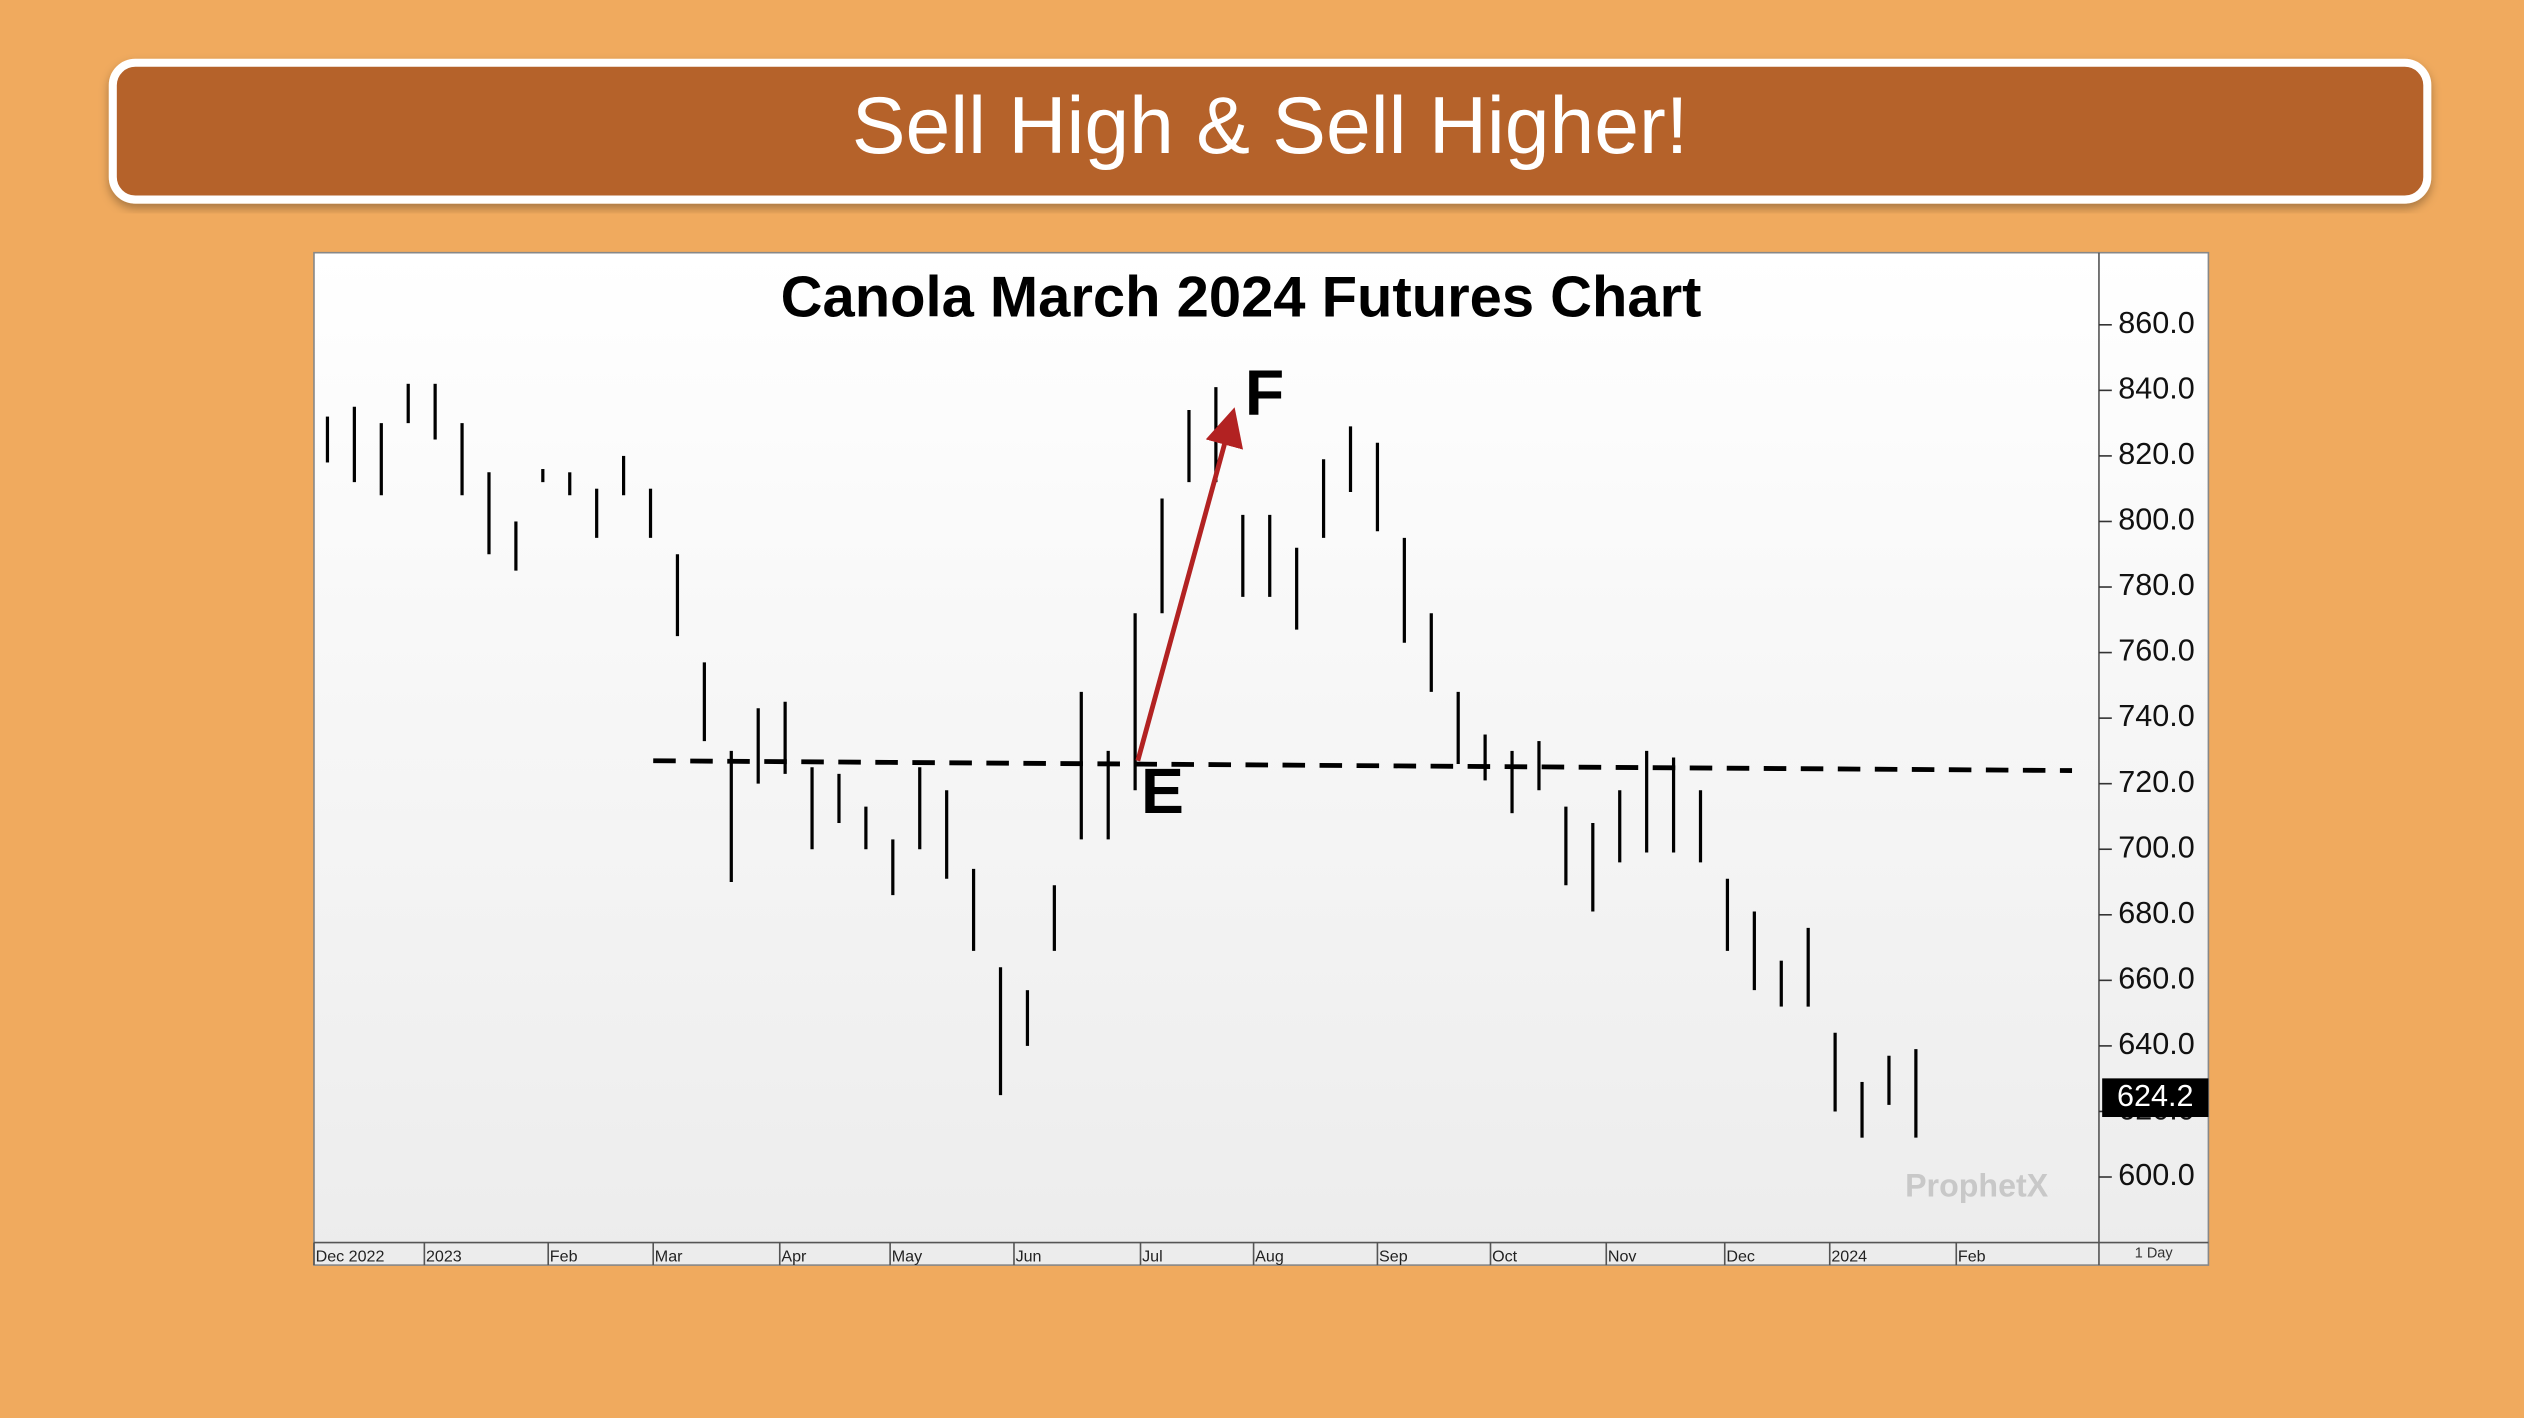  Describe the element at coordinates (1270, 126) in the screenshot. I see `header-title: Sell High & Sell Higher!` at that location.